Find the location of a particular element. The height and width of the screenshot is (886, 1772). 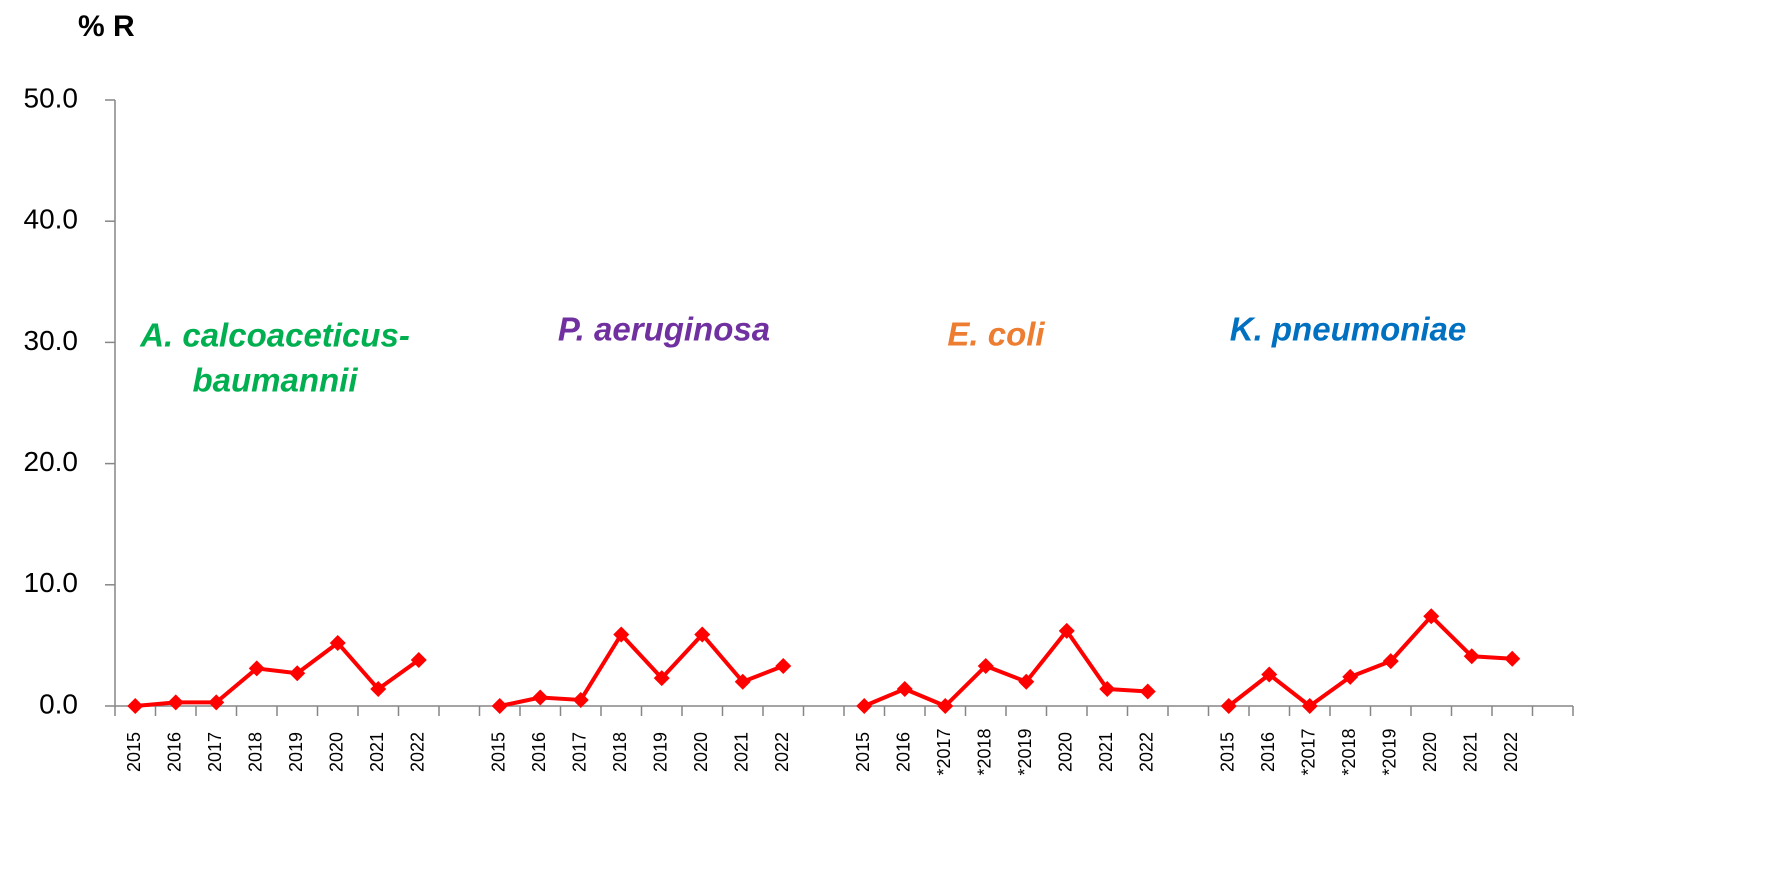

y-tick-label: 20.0 is located at coordinates (51, 461).